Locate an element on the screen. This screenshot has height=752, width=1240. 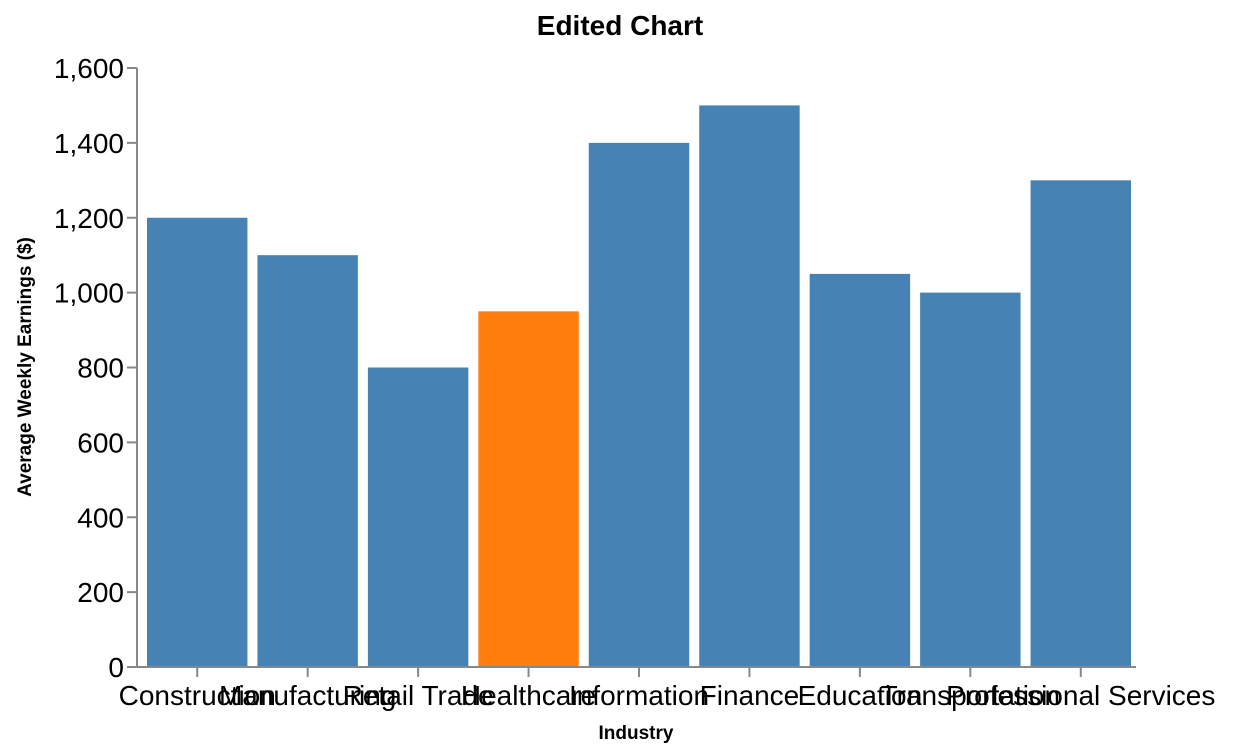
y-axis: 0 200 400 600 800 1,000 1,200 1,400 1,600 is located at coordinates (96, 368).